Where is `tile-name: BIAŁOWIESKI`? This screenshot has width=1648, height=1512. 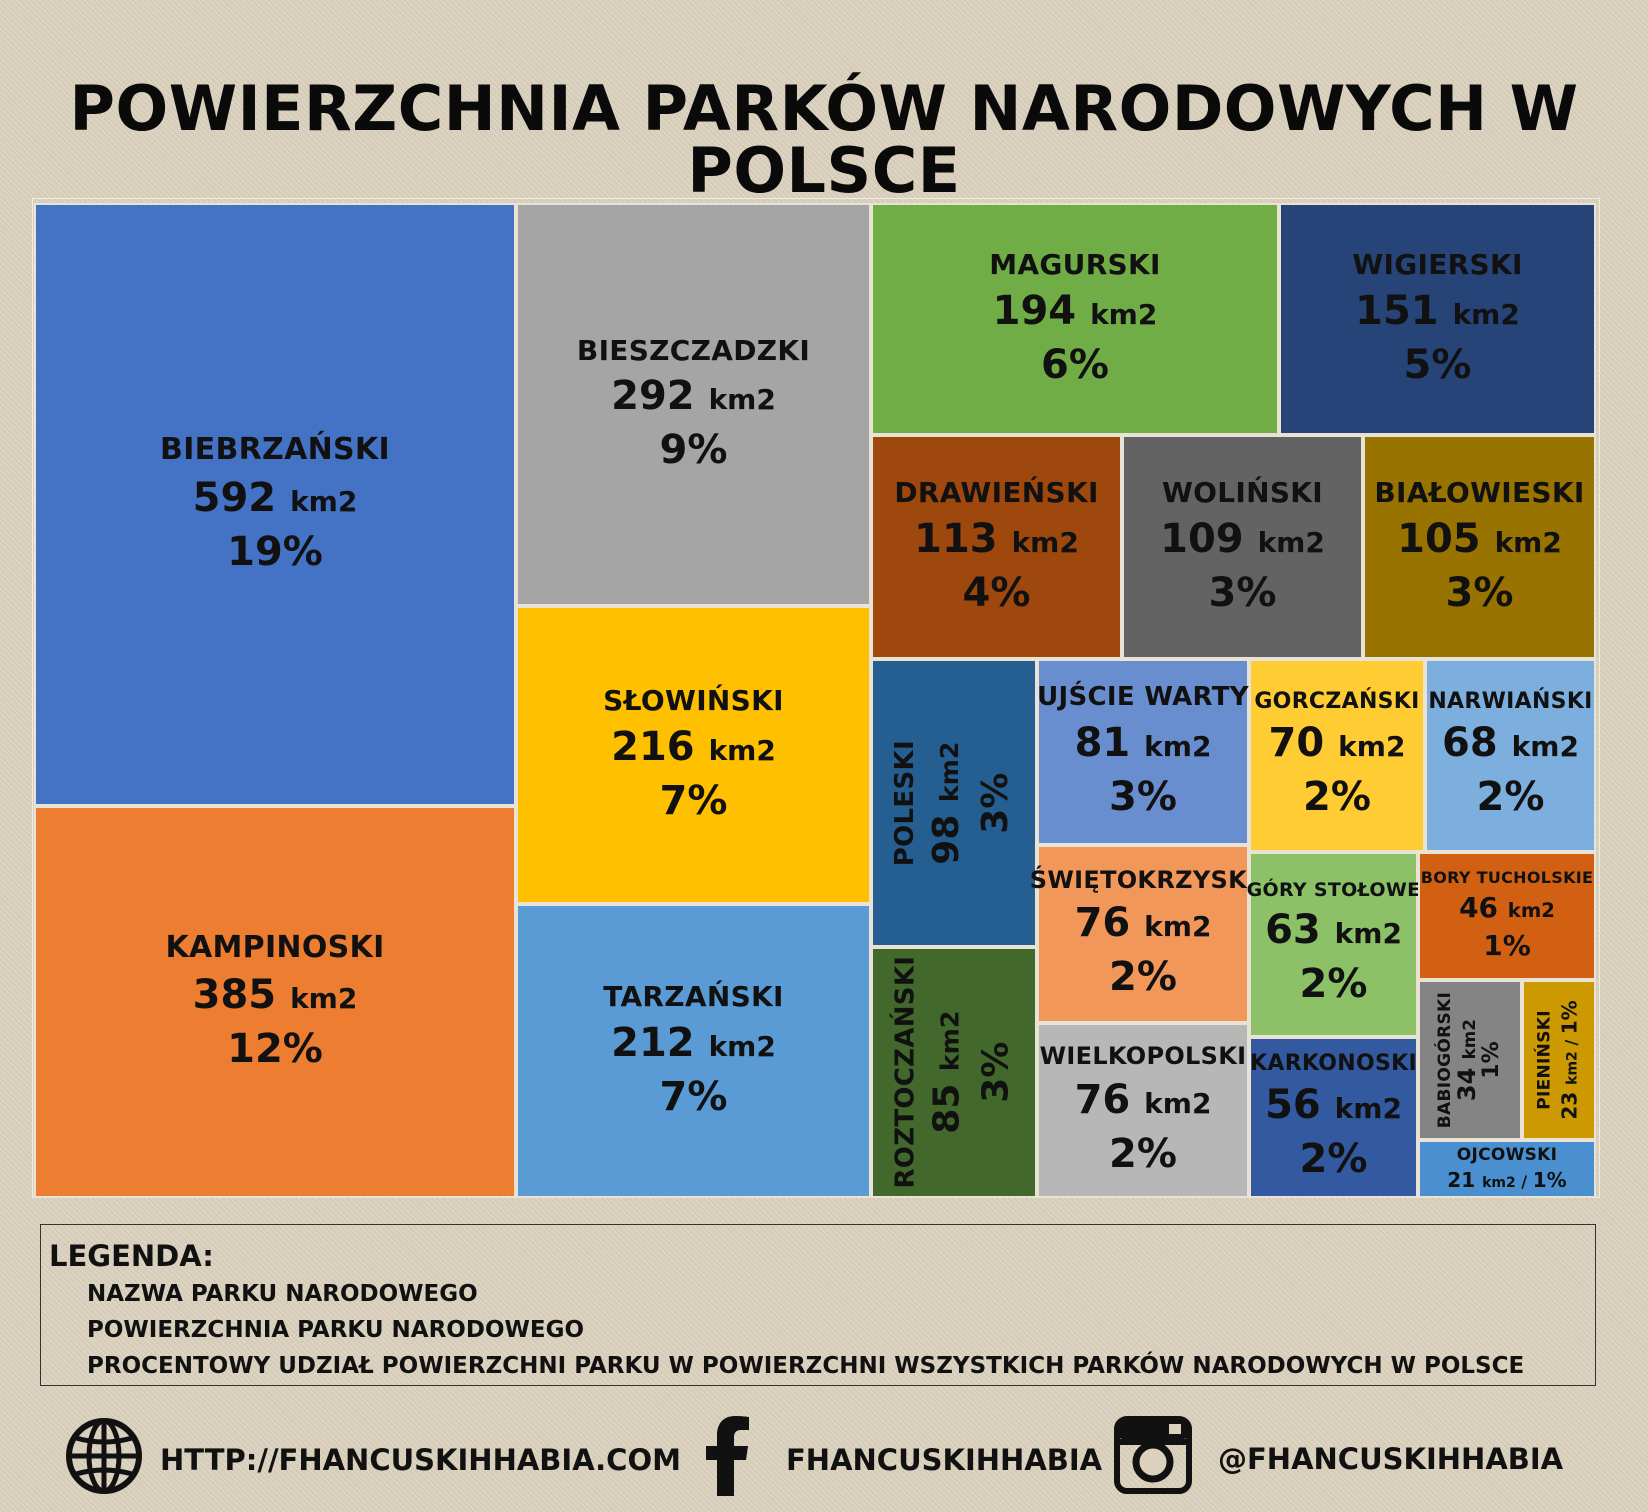
tile-name: BIAŁOWIESKI is located at coordinates (1479, 493).